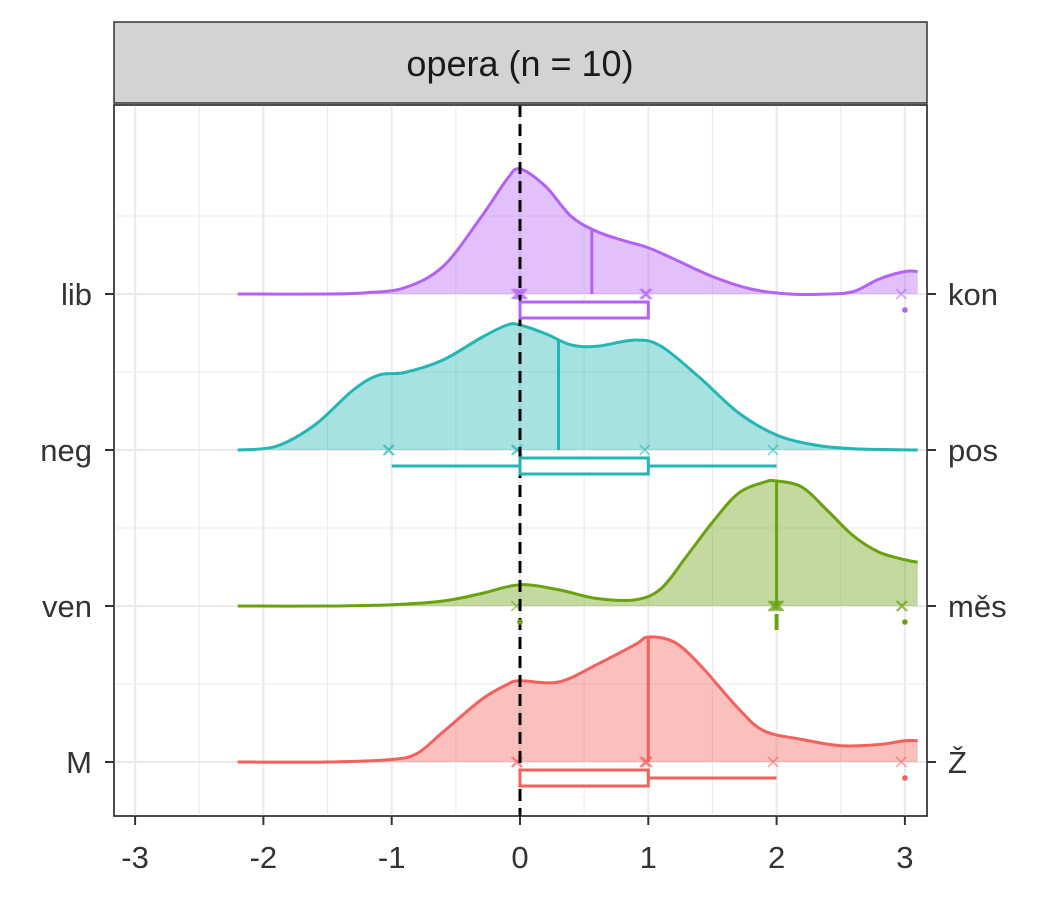  I want to click on boxplot-lib, so click(713, 310).